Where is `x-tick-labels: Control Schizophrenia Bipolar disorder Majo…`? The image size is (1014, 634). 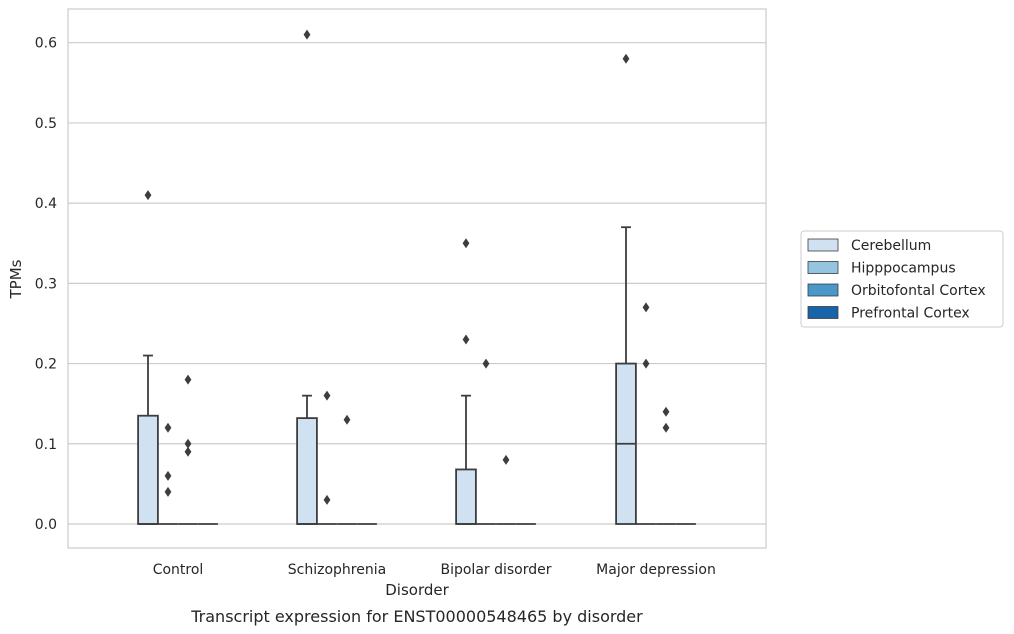
x-tick-labels: Control Schizophrenia Bipolar disorder Majo… is located at coordinates (434, 570).